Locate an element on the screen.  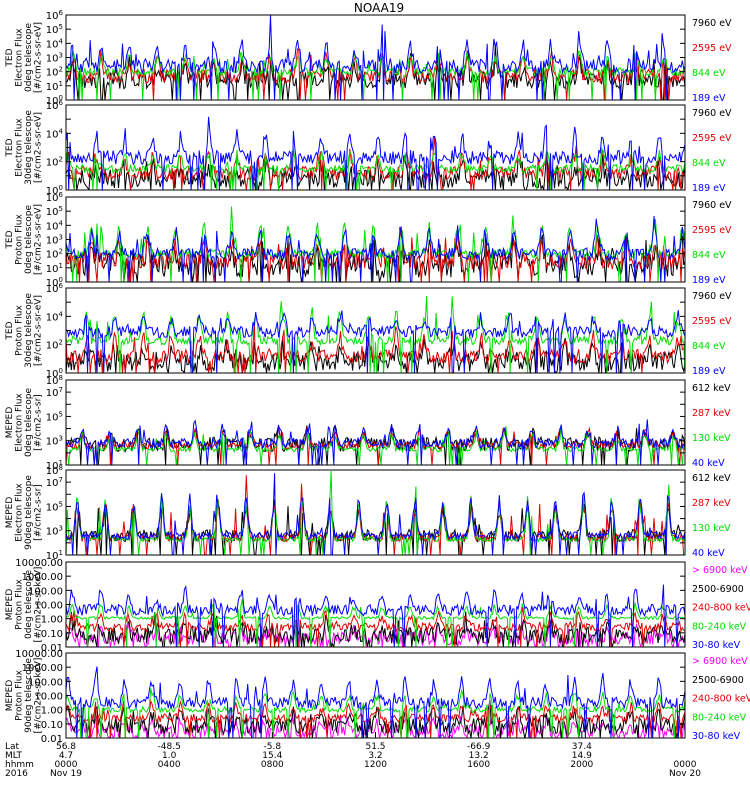
y-tick-label: 100.00 is located at coordinates (45, 591).